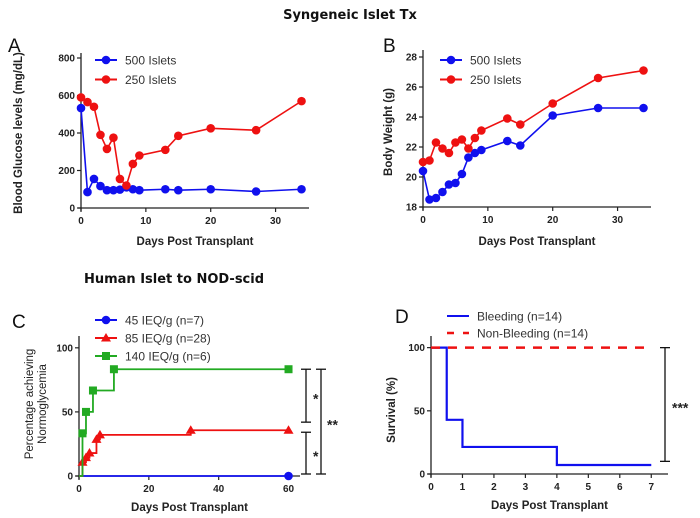 This screenshot has height=518, width=700. I want to click on y-tick-label: 50, so click(68, 412).